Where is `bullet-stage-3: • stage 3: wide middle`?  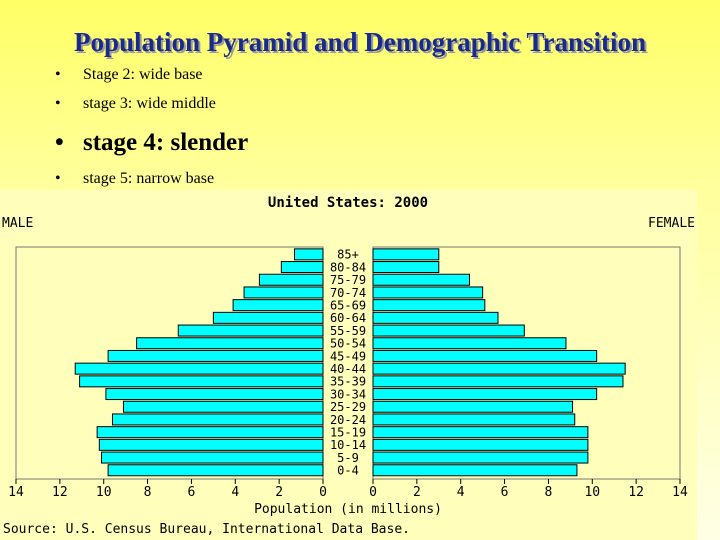 bullet-stage-3: • stage 3: wide middle is located at coordinates (135, 104).